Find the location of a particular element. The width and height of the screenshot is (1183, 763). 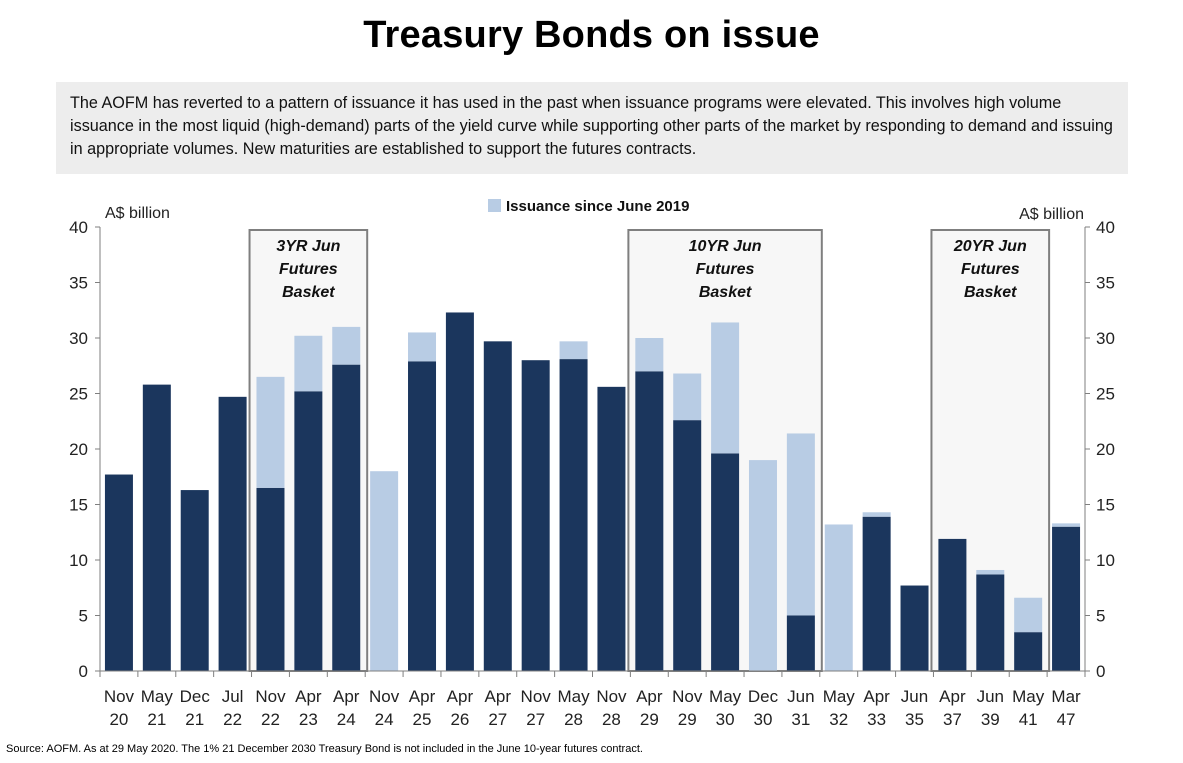

x-tick-label-year: 21 is located at coordinates (156, 719).